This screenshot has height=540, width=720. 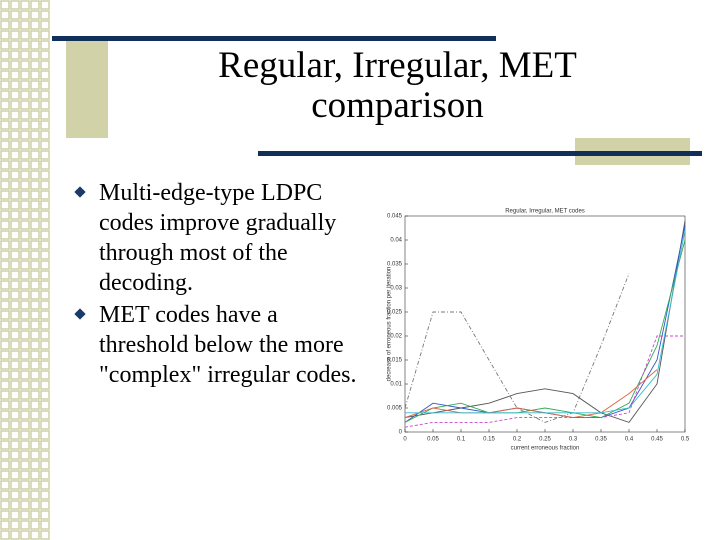 I want to click on x-tick-label: 0.45, so click(x=657, y=440).